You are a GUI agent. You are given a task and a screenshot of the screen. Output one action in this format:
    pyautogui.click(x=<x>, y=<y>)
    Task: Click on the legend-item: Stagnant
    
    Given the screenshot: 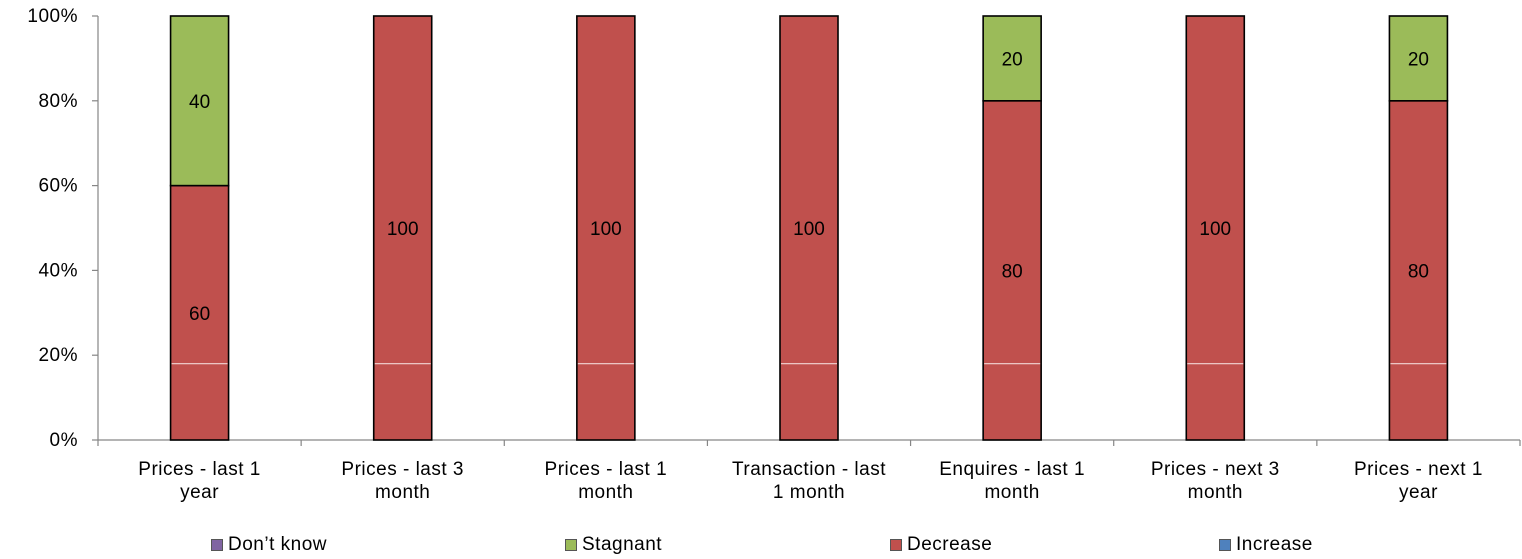 What is the action you would take?
    pyautogui.click(x=613, y=545)
    